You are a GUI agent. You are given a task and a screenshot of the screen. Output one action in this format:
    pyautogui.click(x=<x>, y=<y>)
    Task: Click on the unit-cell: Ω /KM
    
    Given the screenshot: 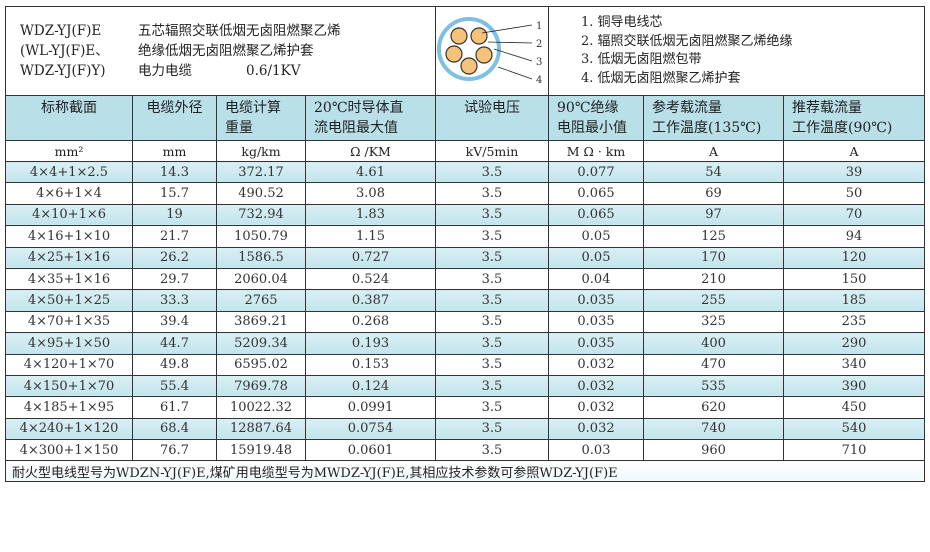 What is the action you would take?
    pyautogui.click(x=370, y=151)
    